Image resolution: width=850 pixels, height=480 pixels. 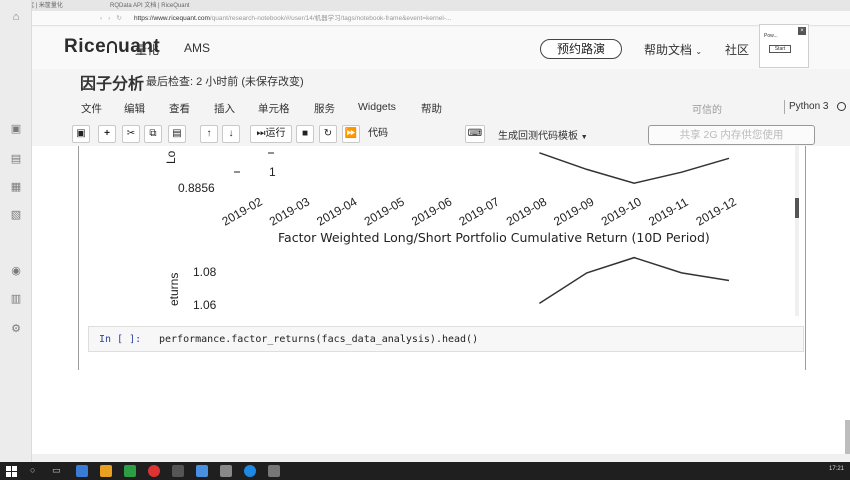 I want to click on browser-status-bar, so click(x=441, y=458).